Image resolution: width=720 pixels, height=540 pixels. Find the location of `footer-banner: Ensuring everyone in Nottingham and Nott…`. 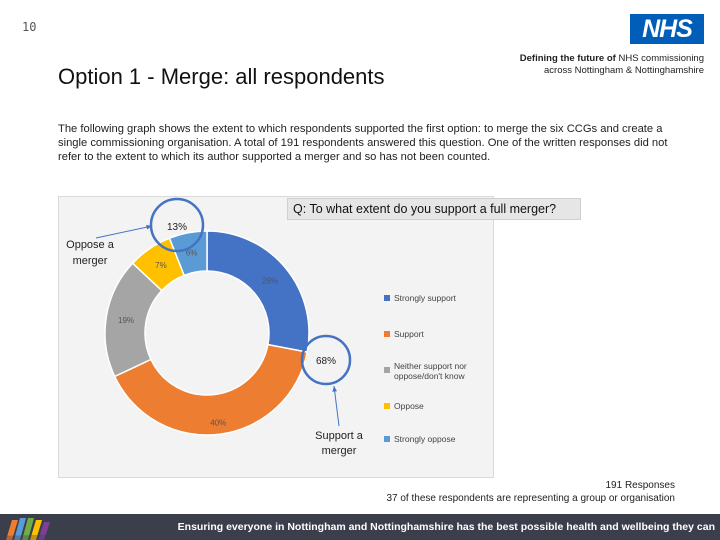

footer-banner: Ensuring everyone in Nottingham and Nott… is located at coordinates (360, 527).